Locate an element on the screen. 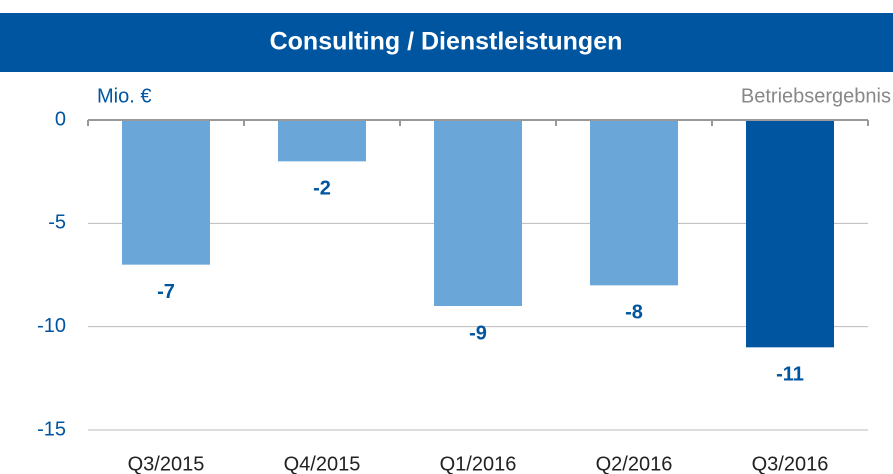 Image resolution: width=893 pixels, height=474 pixels. value-label: -9 is located at coordinates (478, 333).